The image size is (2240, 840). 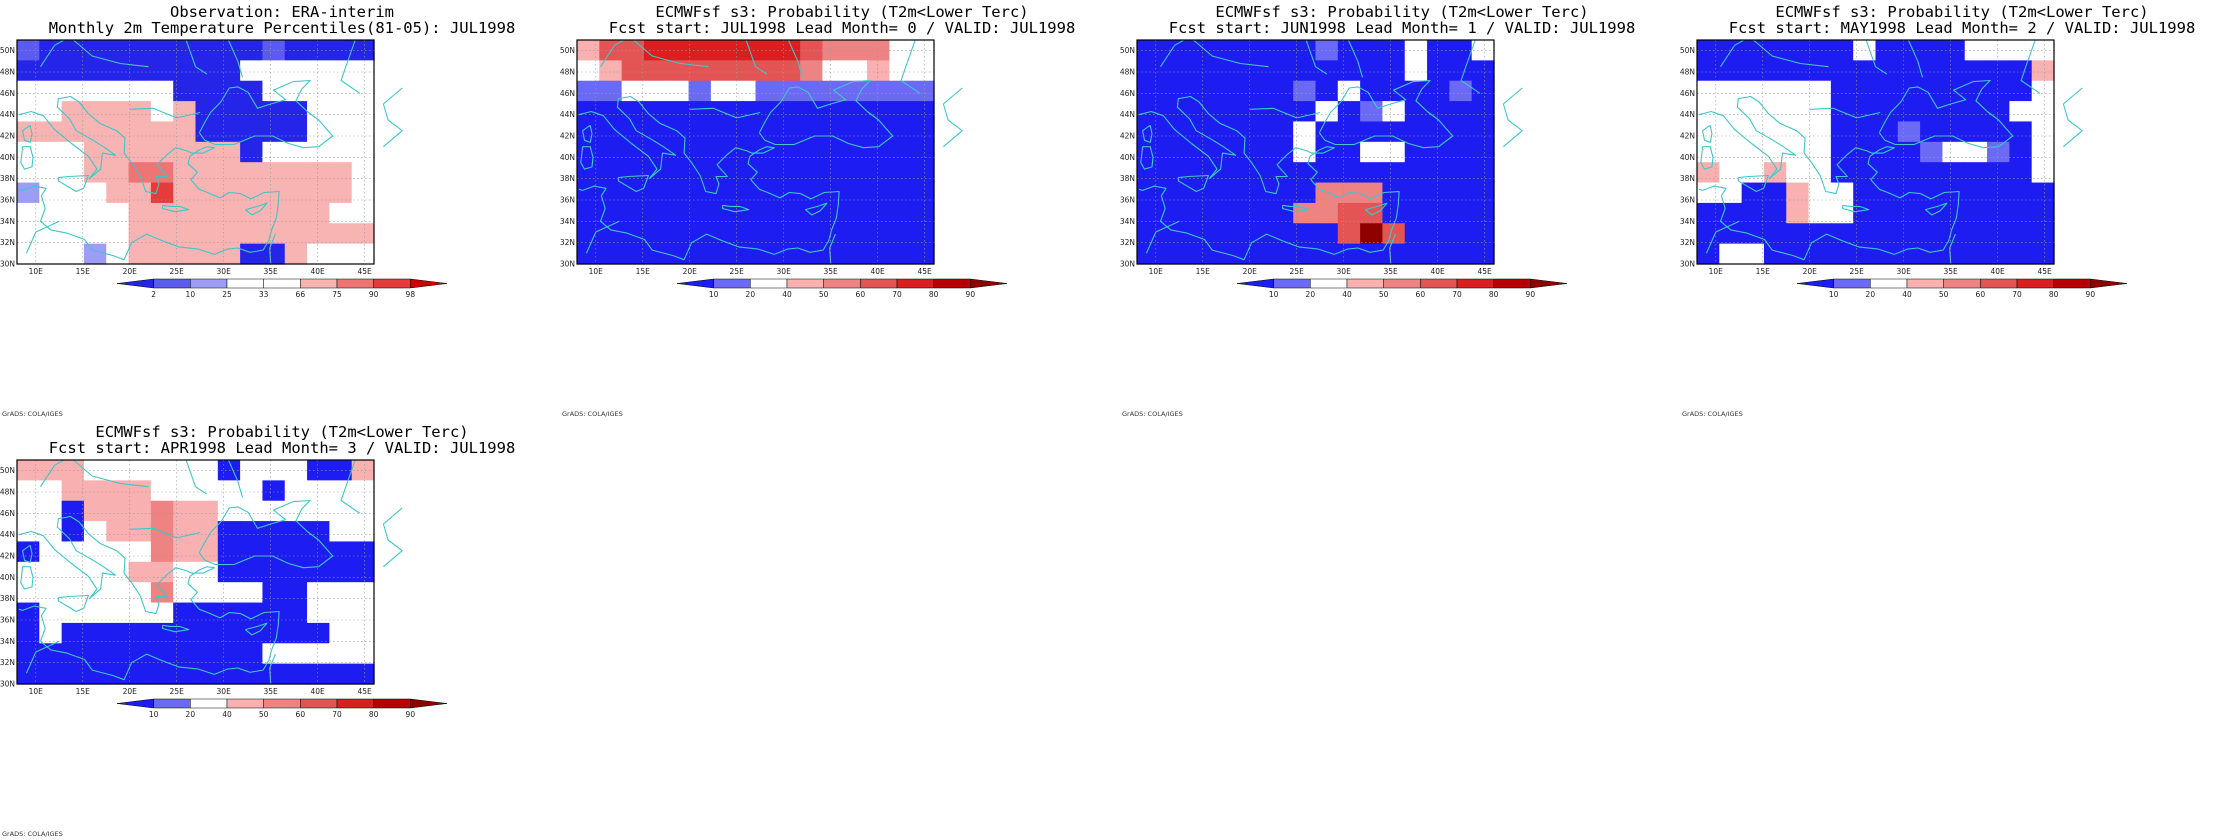 I want to click on lon-tick-label: 25E, so click(x=1297, y=271).